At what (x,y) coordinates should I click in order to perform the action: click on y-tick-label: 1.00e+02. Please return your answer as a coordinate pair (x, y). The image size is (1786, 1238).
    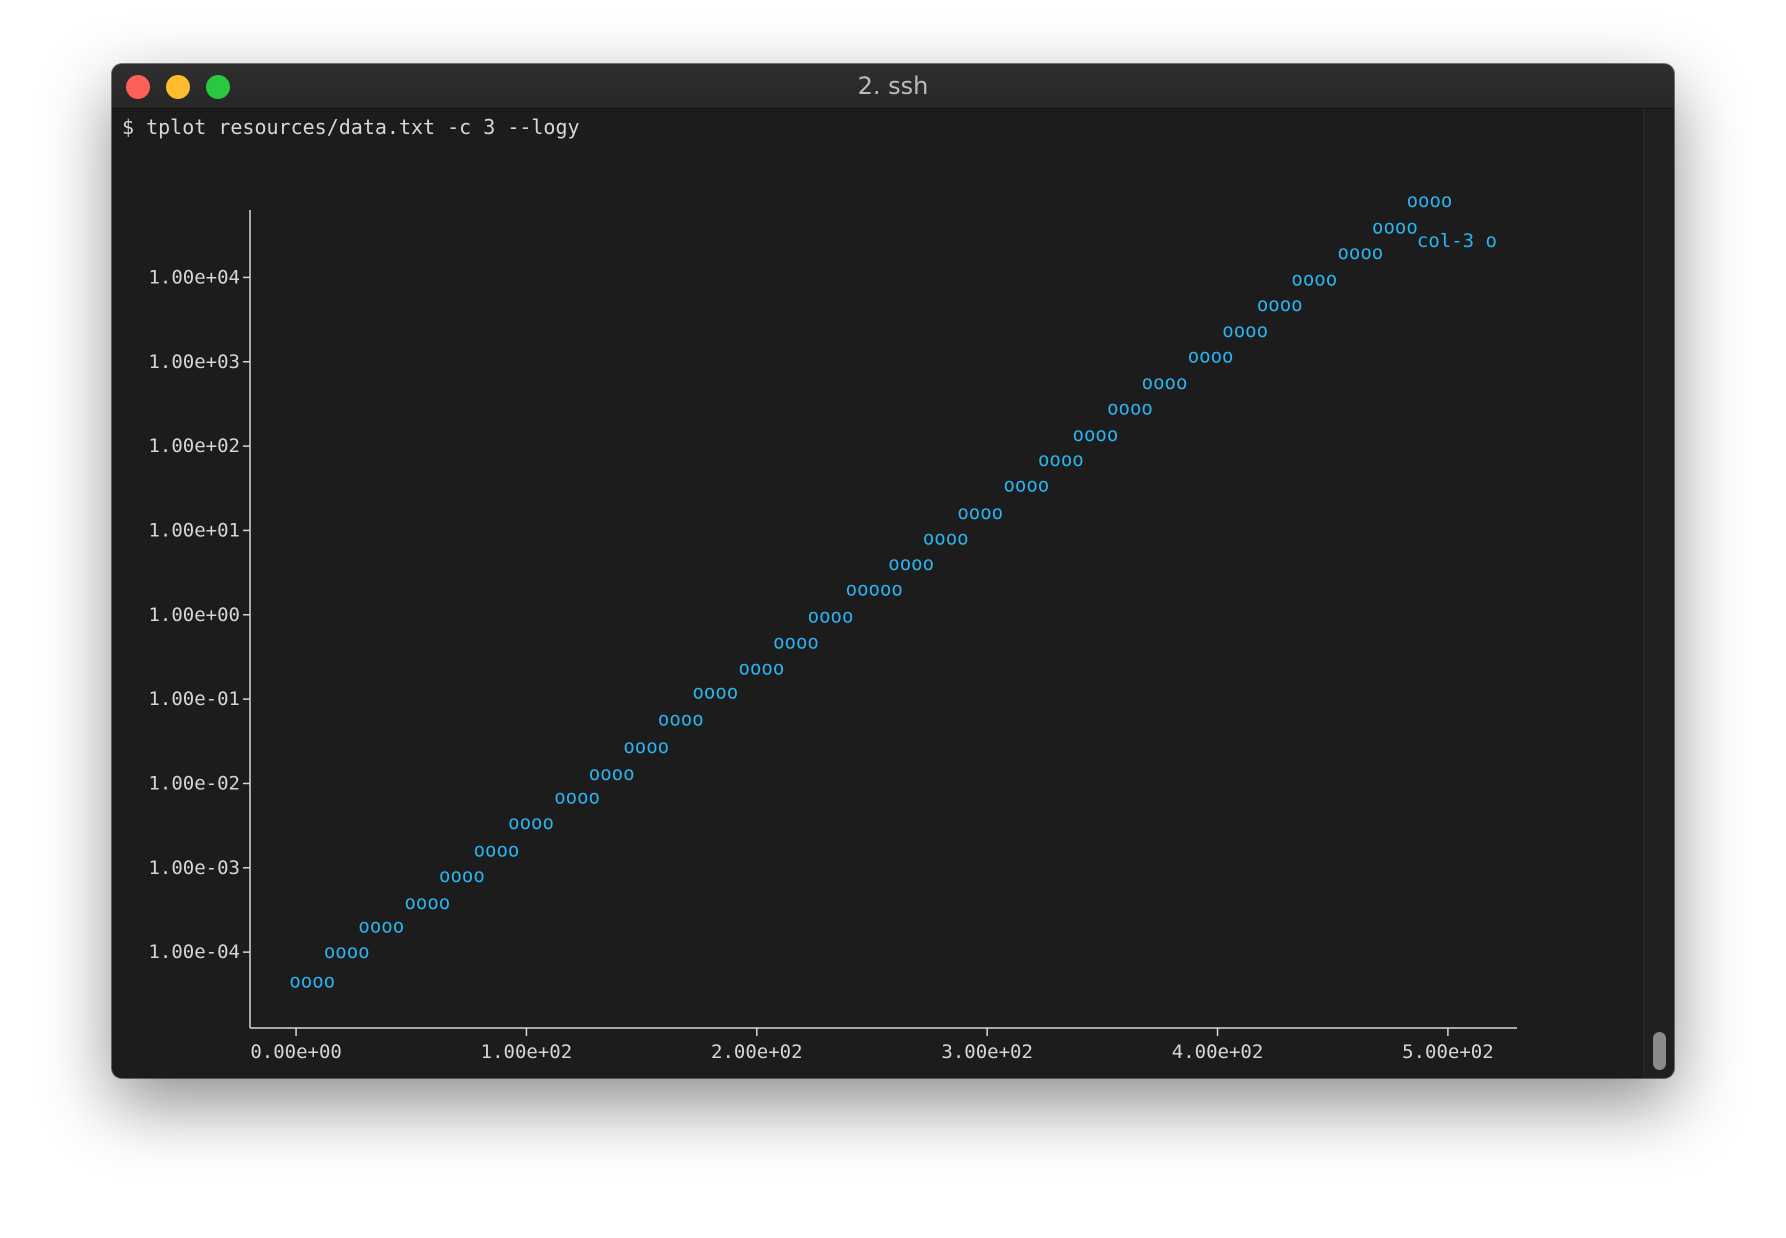
    Looking at the image, I should click on (194, 446).